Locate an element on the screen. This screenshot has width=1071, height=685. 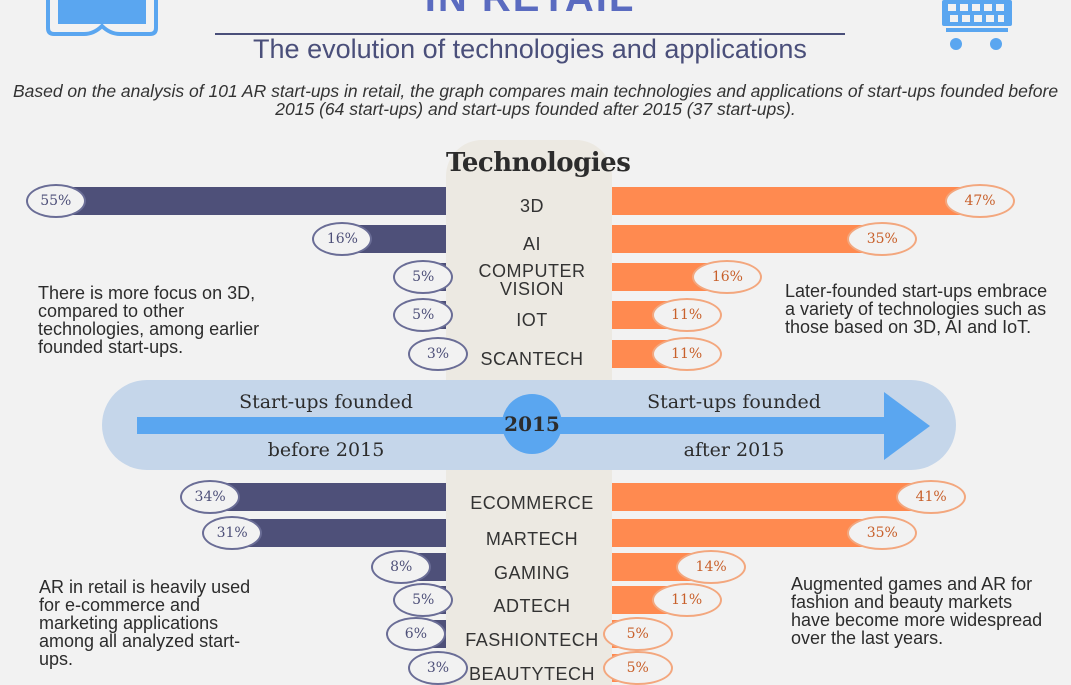
value-label-before-ai: 16% is located at coordinates (342, 239).